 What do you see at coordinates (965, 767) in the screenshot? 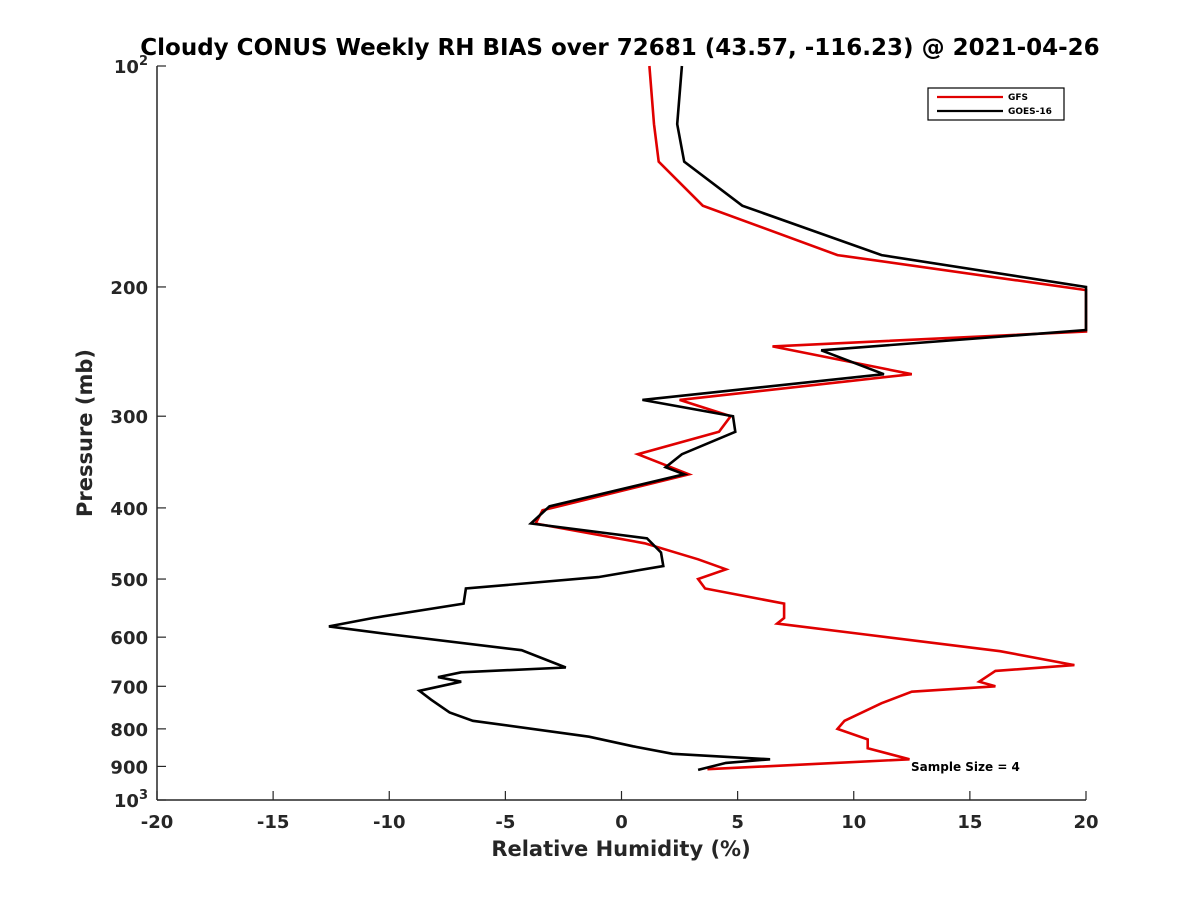
I see `sample-size-annotation: Sample Size = 4` at bounding box center [965, 767].